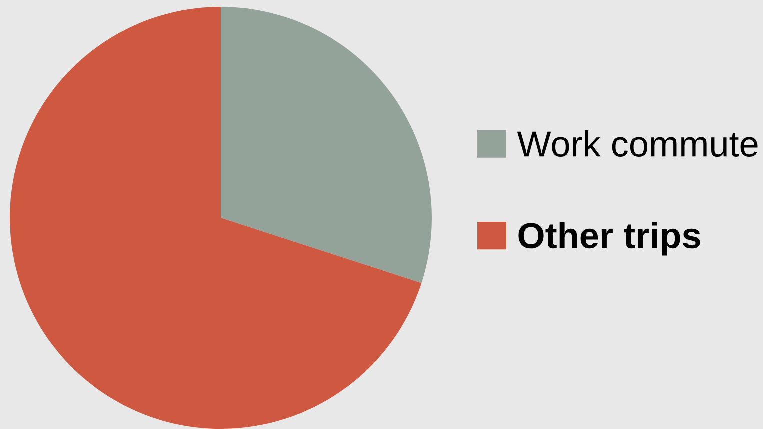  I want to click on legend-label: Work commute, so click(637, 144).